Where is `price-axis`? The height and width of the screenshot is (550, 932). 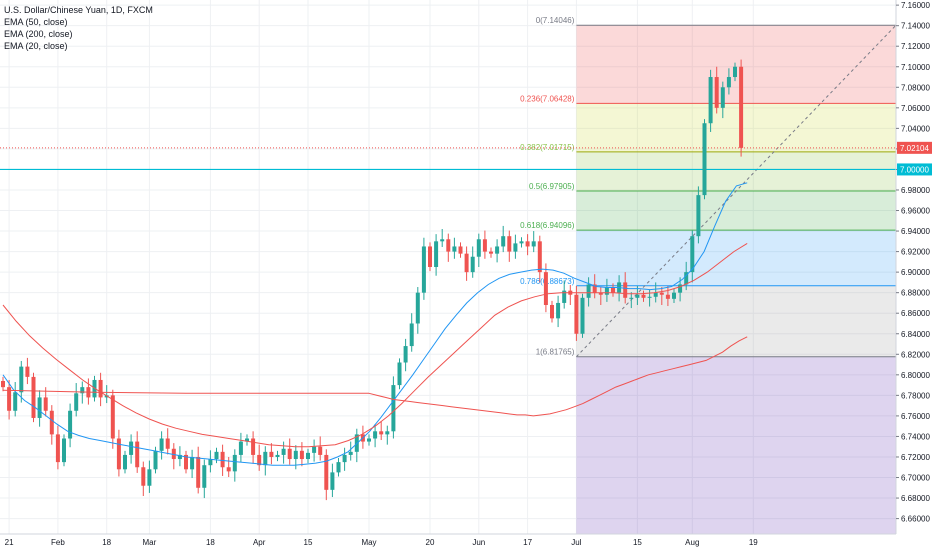 price-axis is located at coordinates (914, 275).